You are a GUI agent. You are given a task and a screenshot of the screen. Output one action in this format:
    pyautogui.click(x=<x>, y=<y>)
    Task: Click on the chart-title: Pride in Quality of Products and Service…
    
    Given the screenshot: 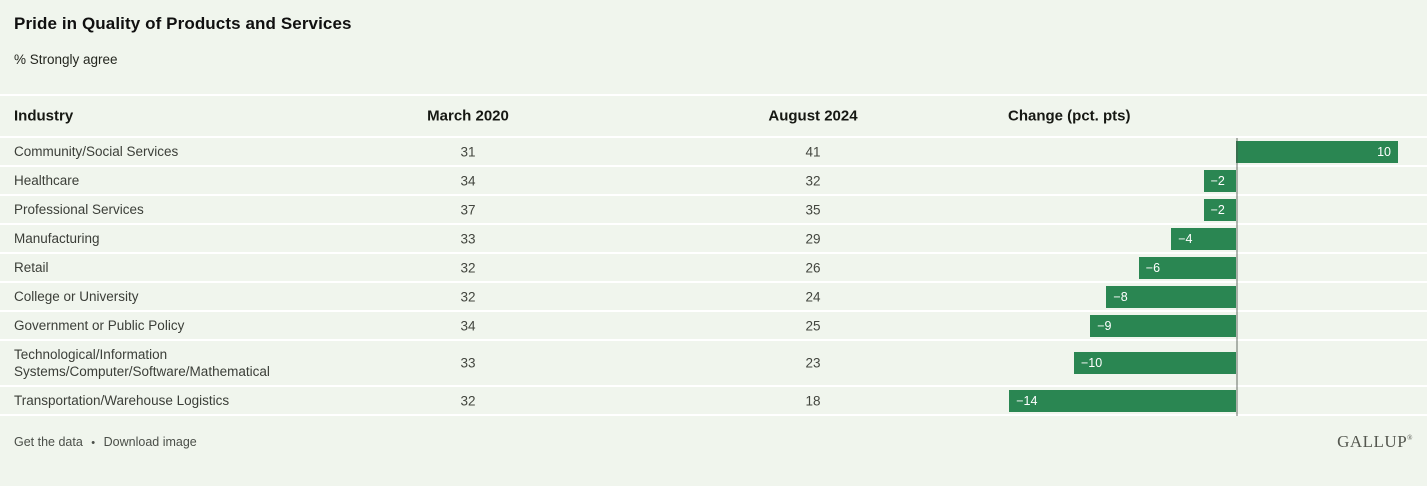 What is the action you would take?
    pyautogui.click(x=183, y=23)
    